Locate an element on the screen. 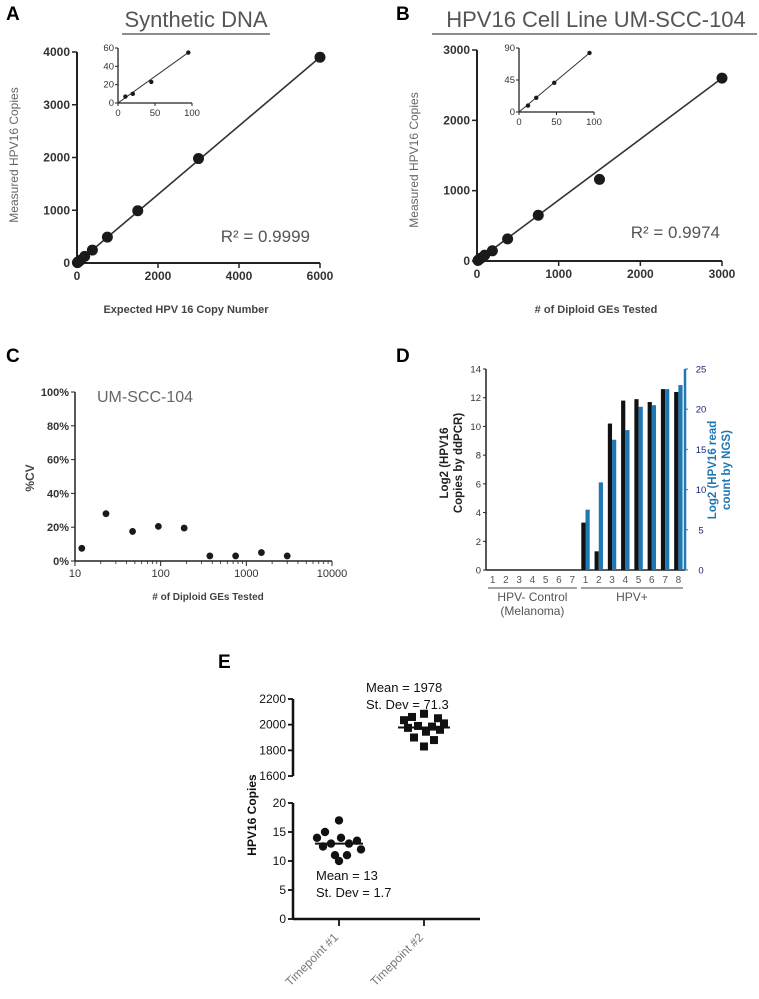  panel-e-upper-y-tick-label: 2000 is located at coordinates (272, 725).